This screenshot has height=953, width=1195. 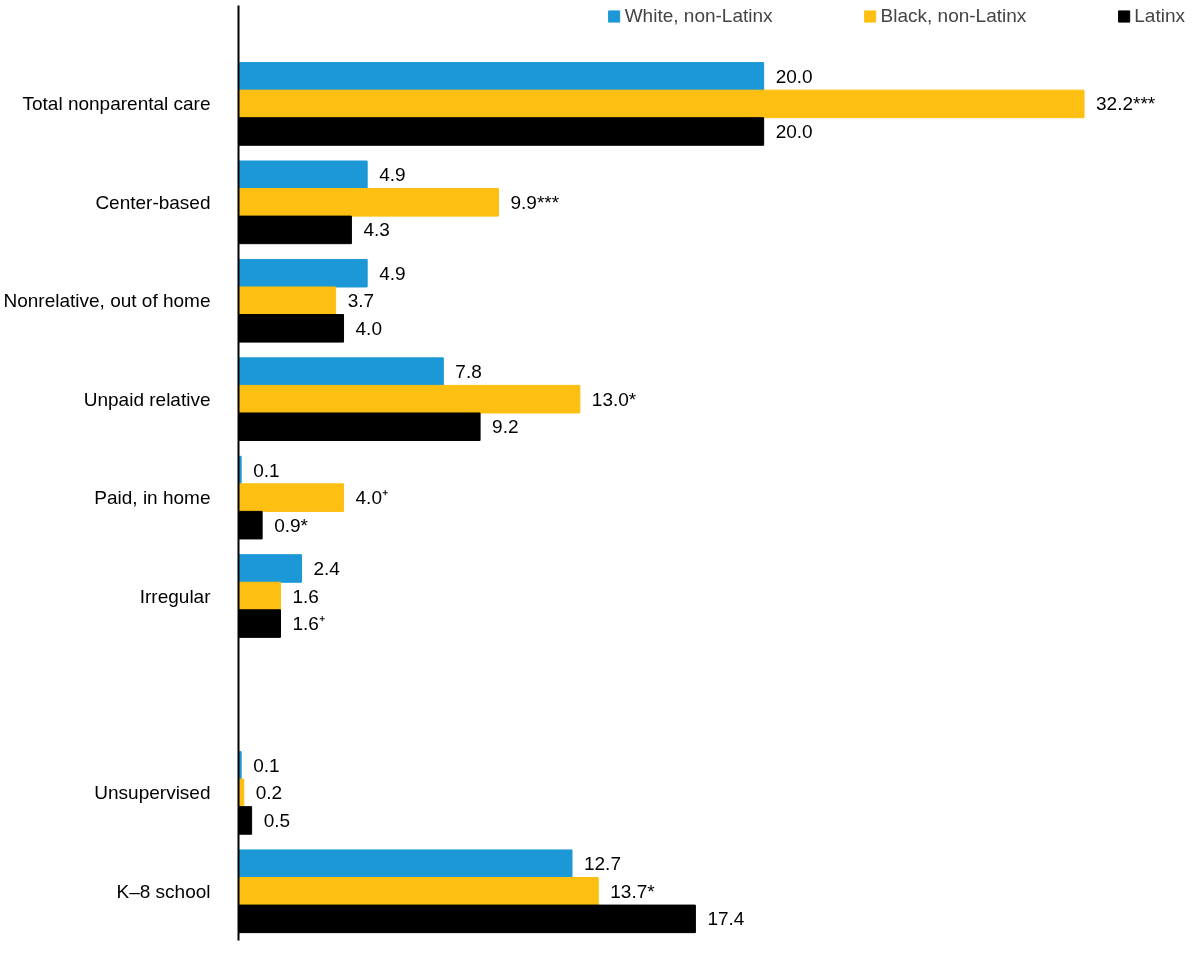 What do you see at coordinates (163, 891) in the screenshot?
I see `y-tick-label: K–8 school` at bounding box center [163, 891].